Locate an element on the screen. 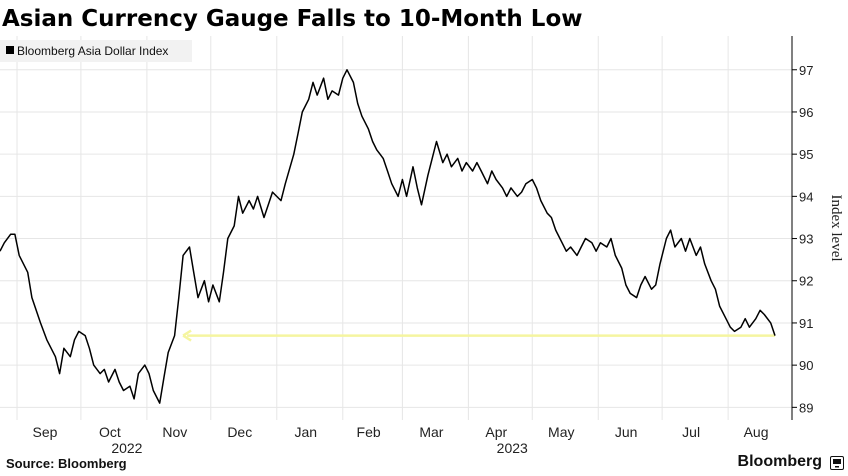 The height and width of the screenshot is (476, 848). legend-box is located at coordinates (96, 51).